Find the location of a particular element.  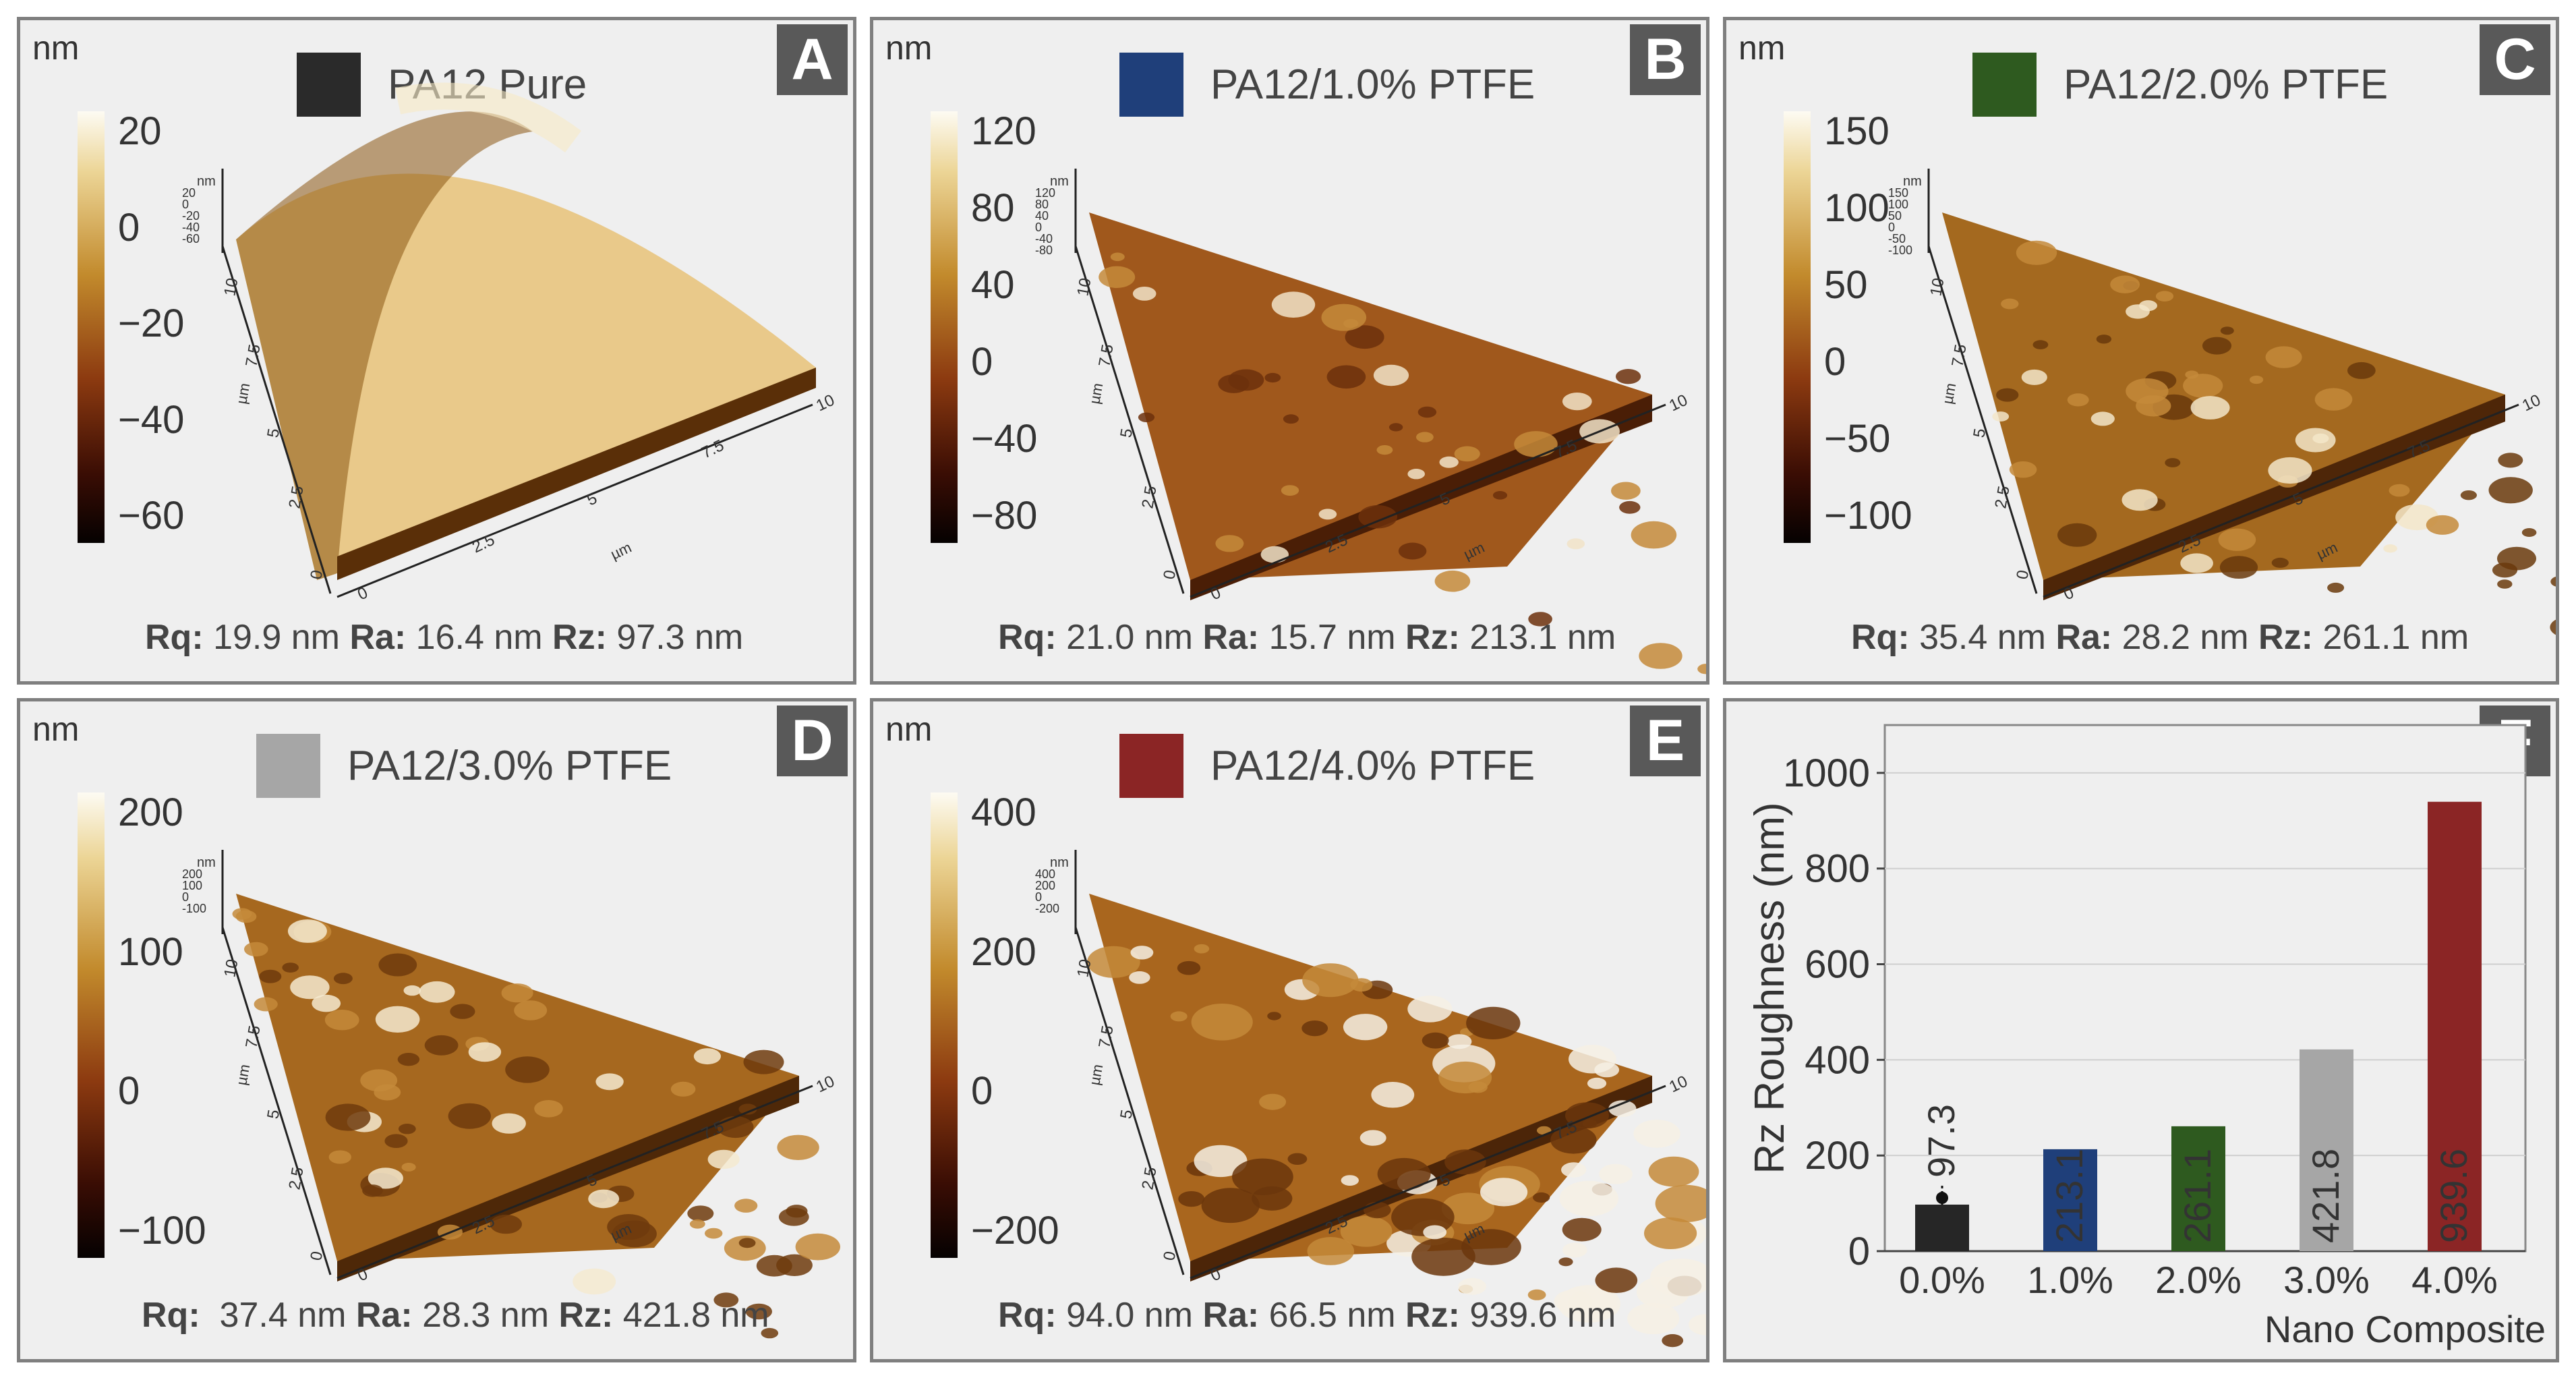

x-axis-label: Nano Composite is located at coordinates (2405, 1329).